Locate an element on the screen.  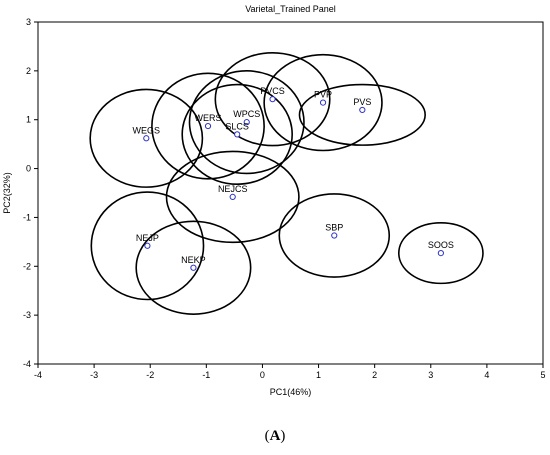
x-tick-label: 5 is located at coordinates (542, 375).